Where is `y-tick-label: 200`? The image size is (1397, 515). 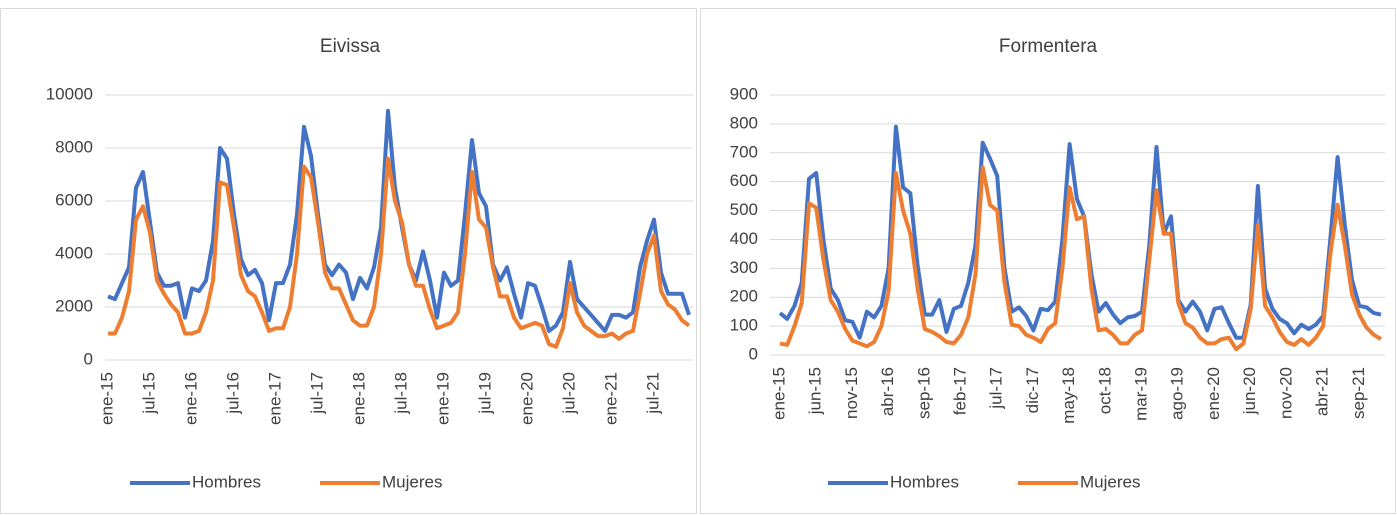
y-tick-label: 200 is located at coordinates (744, 296).